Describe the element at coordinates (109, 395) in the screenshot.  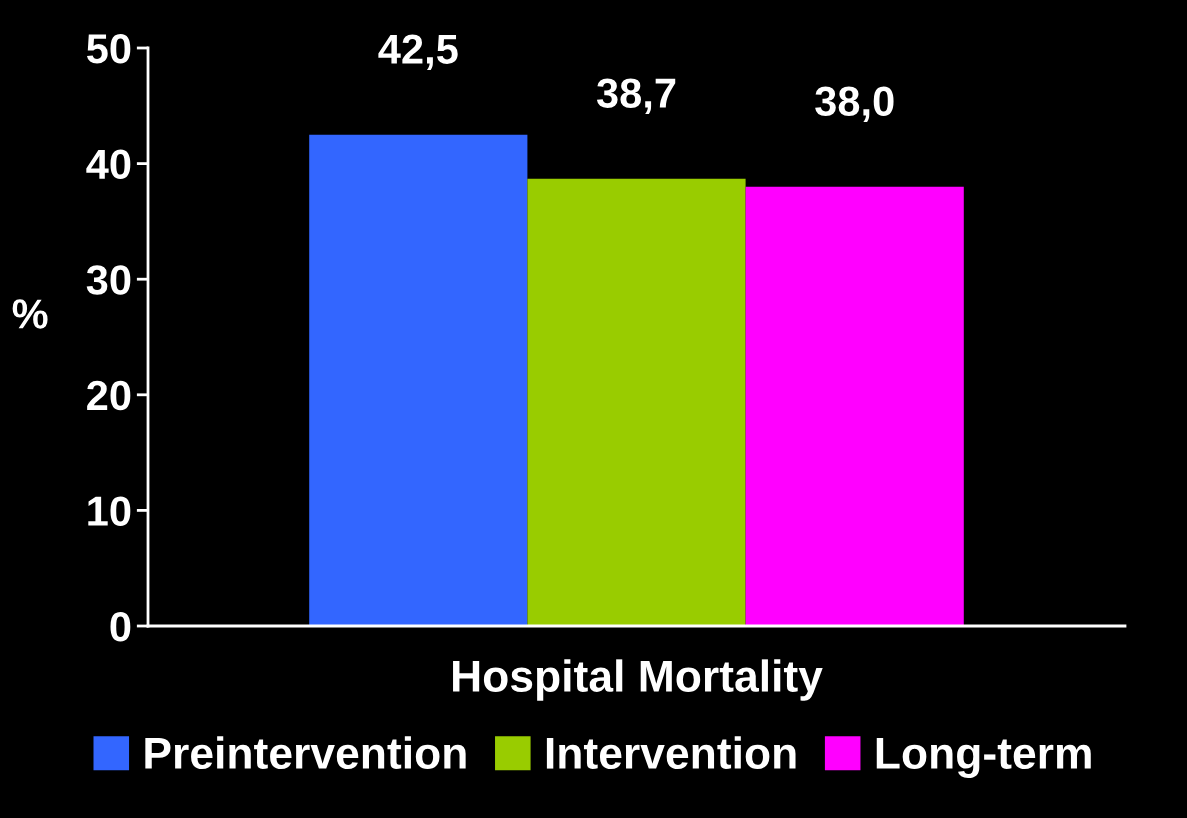
I see `y-tick-label: 20` at that location.